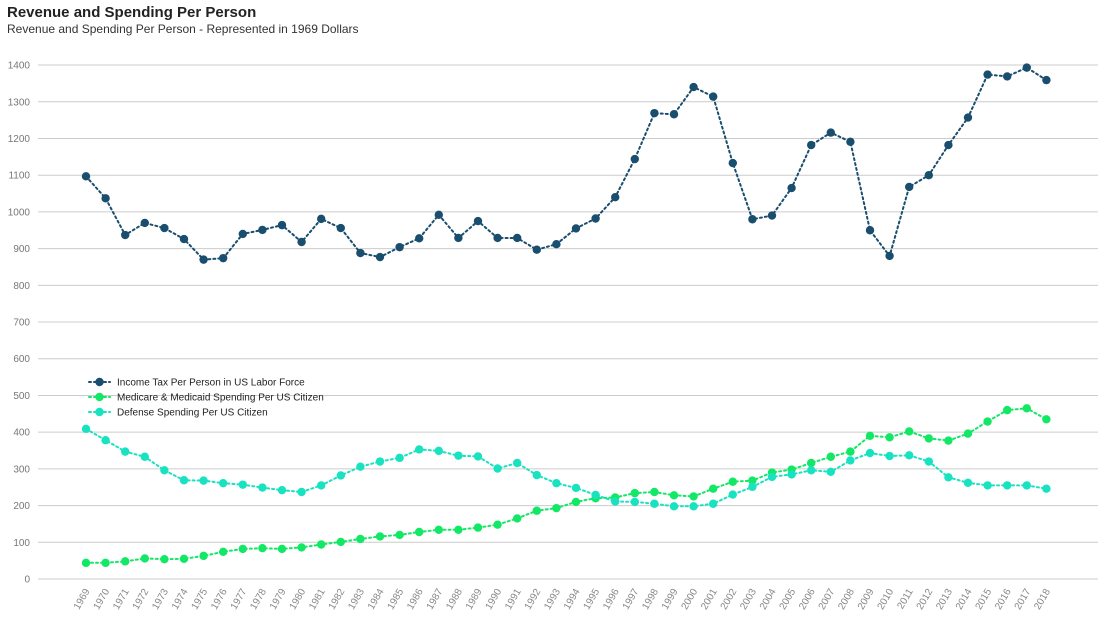 The height and width of the screenshot is (625, 1105). What do you see at coordinates (196, 383) in the screenshot?
I see `legend-item: Income Tax Per Person in US Labor Force` at bounding box center [196, 383].